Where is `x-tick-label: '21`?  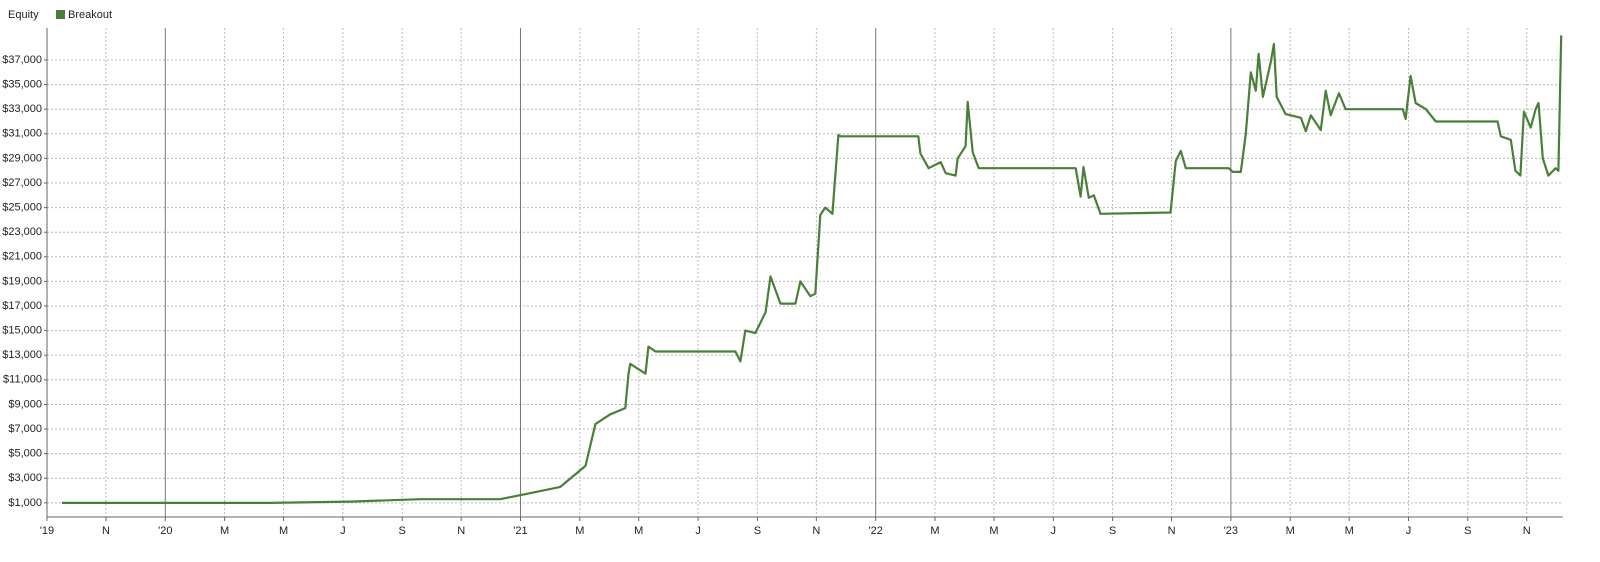 x-tick-label: '21 is located at coordinates (520, 531).